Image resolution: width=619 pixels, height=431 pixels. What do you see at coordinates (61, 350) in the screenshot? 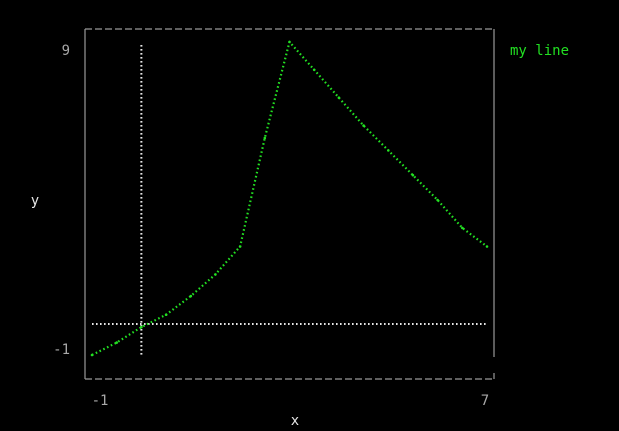
I see `y-tick-label: -1` at bounding box center [61, 350].